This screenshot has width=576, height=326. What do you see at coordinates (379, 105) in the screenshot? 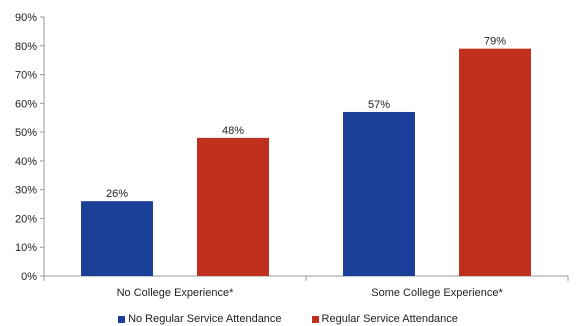
I see `data-label: 57%` at bounding box center [379, 105].